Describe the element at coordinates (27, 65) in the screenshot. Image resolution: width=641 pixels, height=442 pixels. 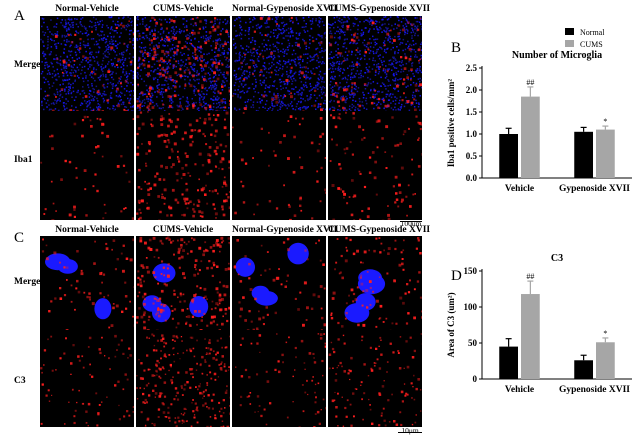
I see `row-label-merge-top: Merge` at that location.